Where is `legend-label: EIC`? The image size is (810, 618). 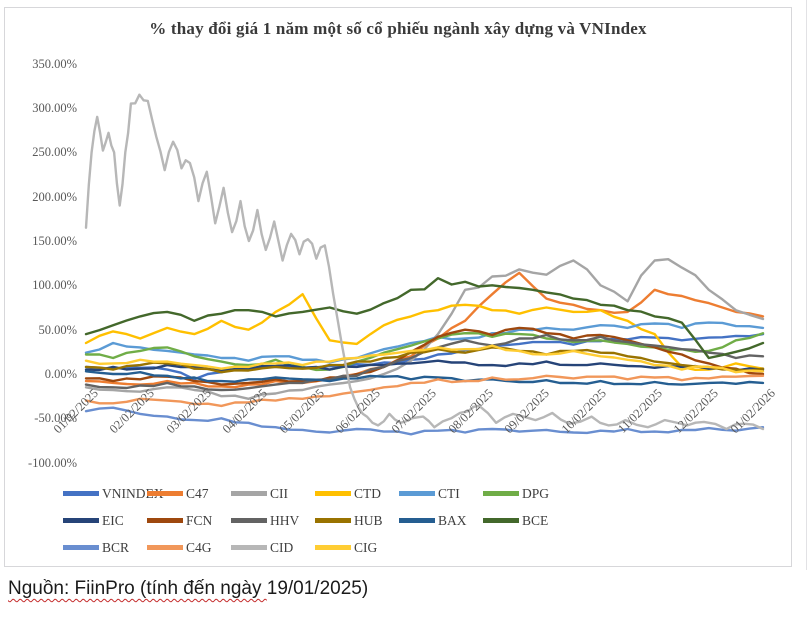
legend-label: EIC is located at coordinates (113, 520).